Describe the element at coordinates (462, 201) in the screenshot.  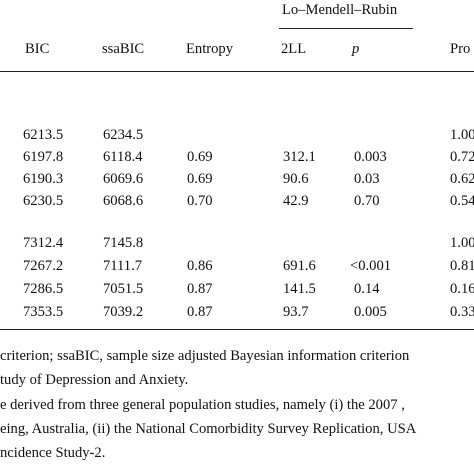
I see `cell-prop: 0.54` at that location.